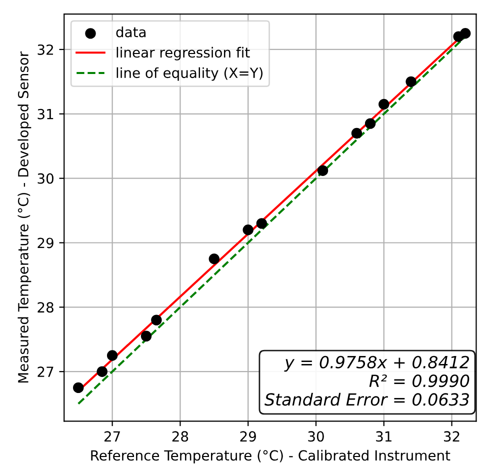 The height and width of the screenshot is (468, 482). Describe the element at coordinates (46, 243) in the screenshot. I see `y-tick-label: 29` at that location.